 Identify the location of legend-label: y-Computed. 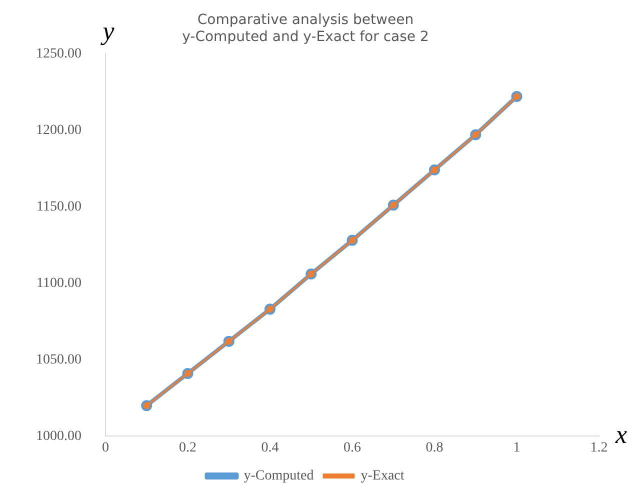
(279, 476).